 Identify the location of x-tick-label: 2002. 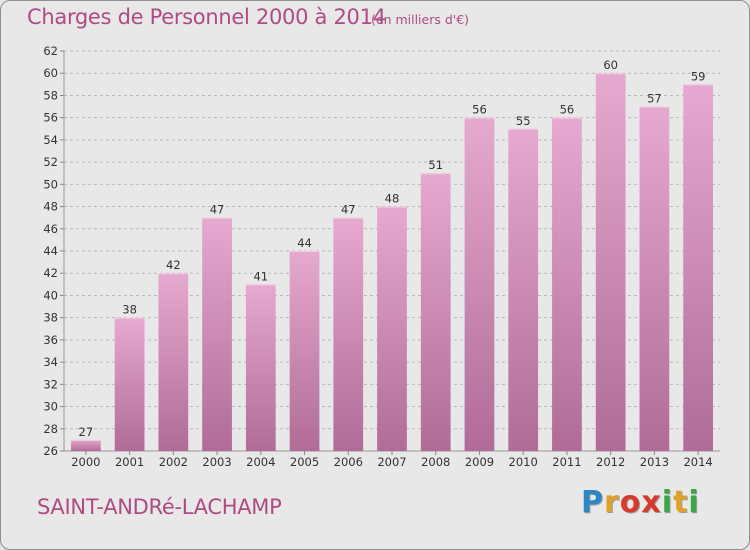
(173, 462).